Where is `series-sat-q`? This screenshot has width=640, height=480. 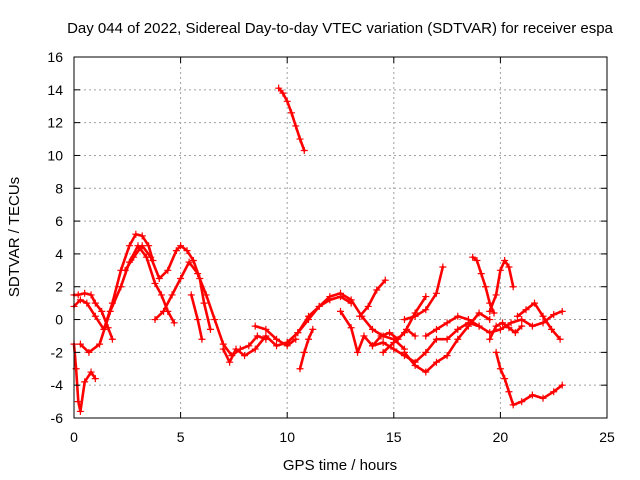 series-sat-q is located at coordinates (447, 342).